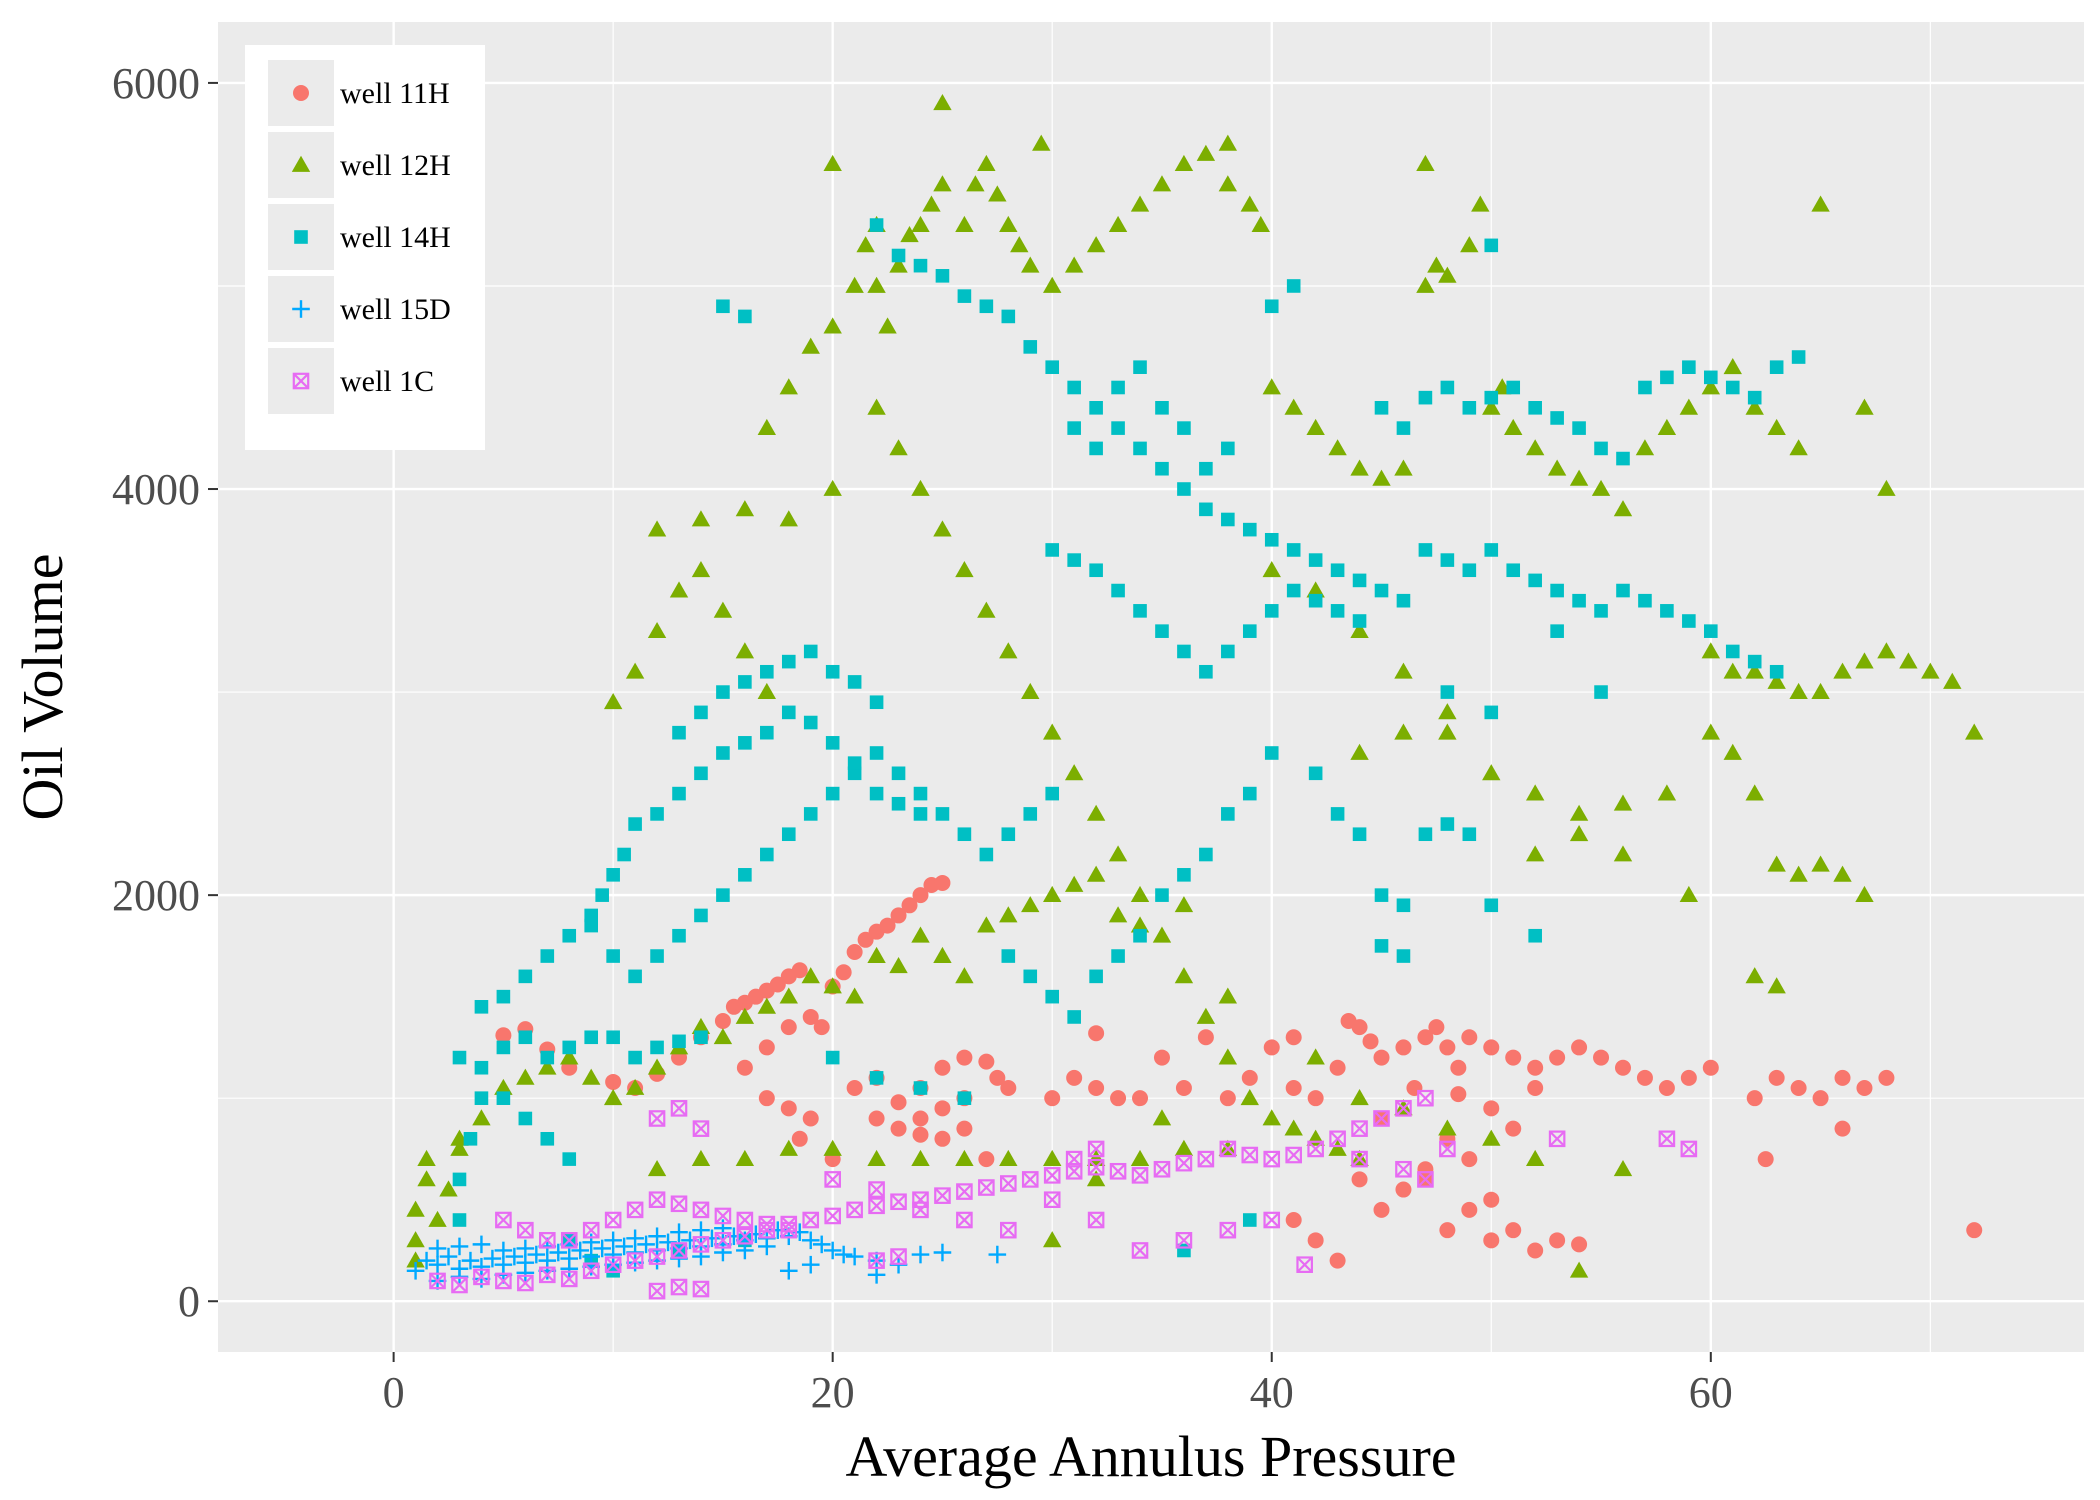 Image resolution: width=2100 pixels, height=1500 pixels. What do you see at coordinates (1058, 1384) in the screenshot?
I see `x-axis: 0 20 40 60` at bounding box center [1058, 1384].